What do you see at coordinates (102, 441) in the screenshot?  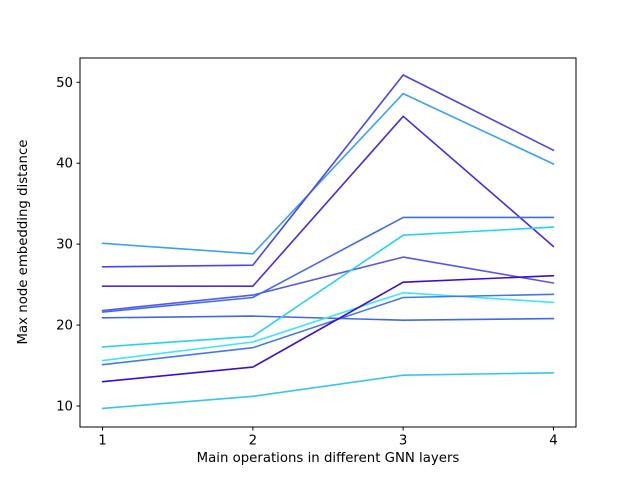 I see `x-tick-label: 1` at bounding box center [102, 441].